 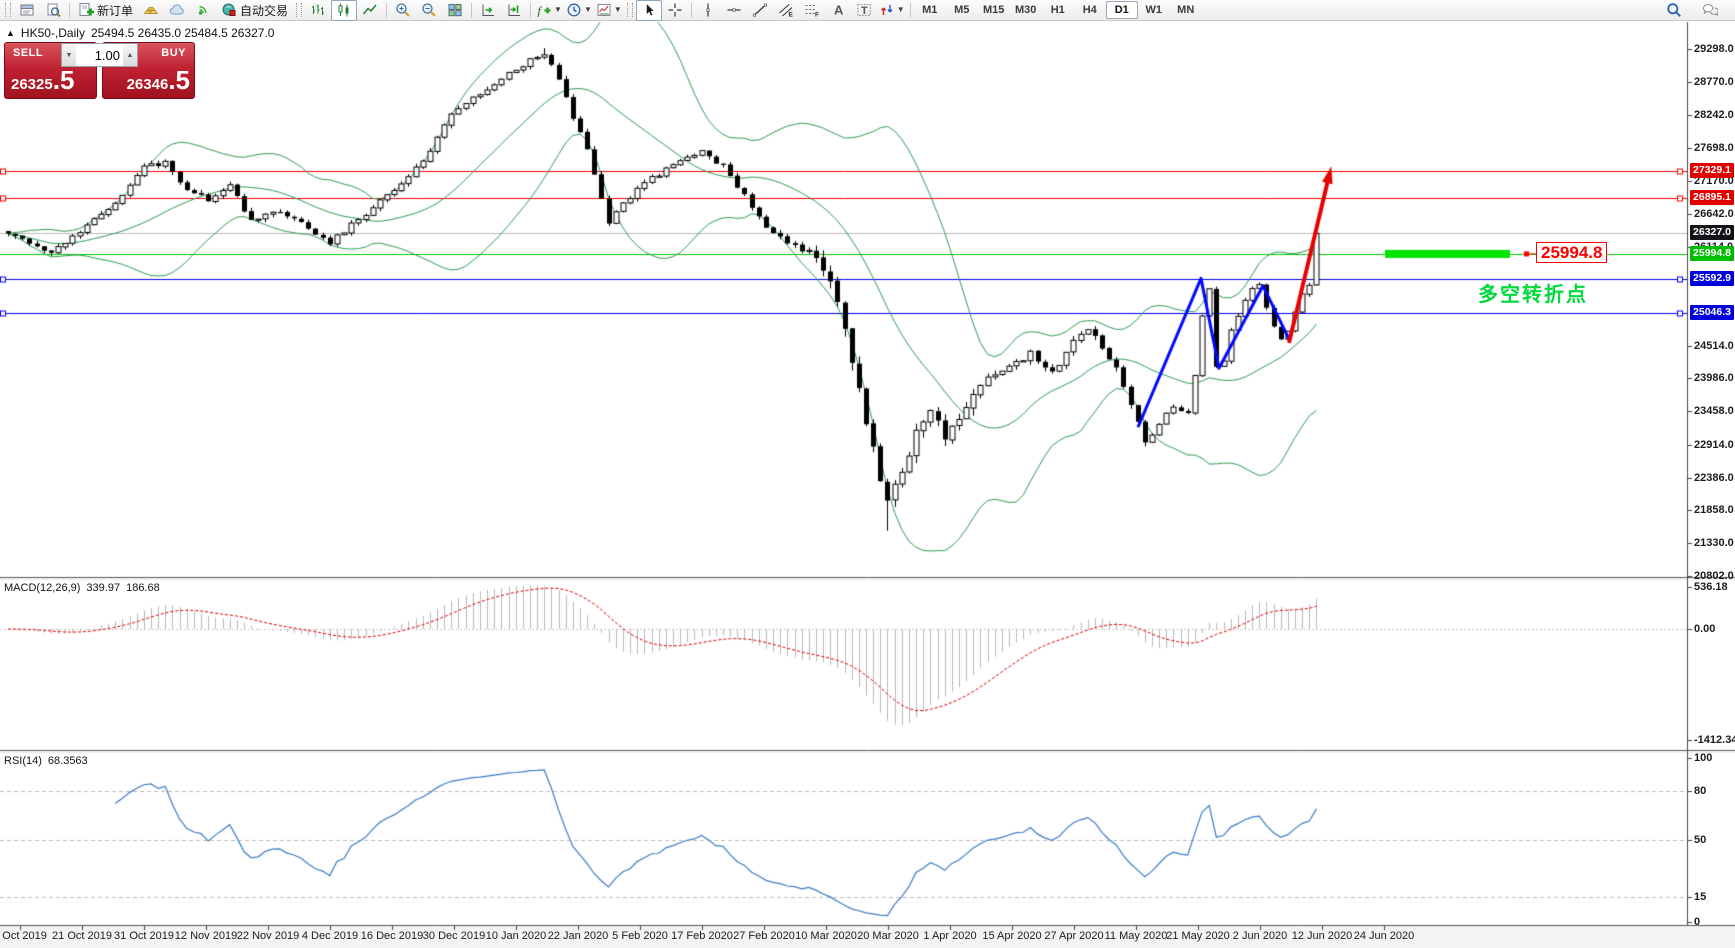 What do you see at coordinates (206, 936) in the screenshot?
I see `date-tick-label: 12 Nov 2019` at bounding box center [206, 936].